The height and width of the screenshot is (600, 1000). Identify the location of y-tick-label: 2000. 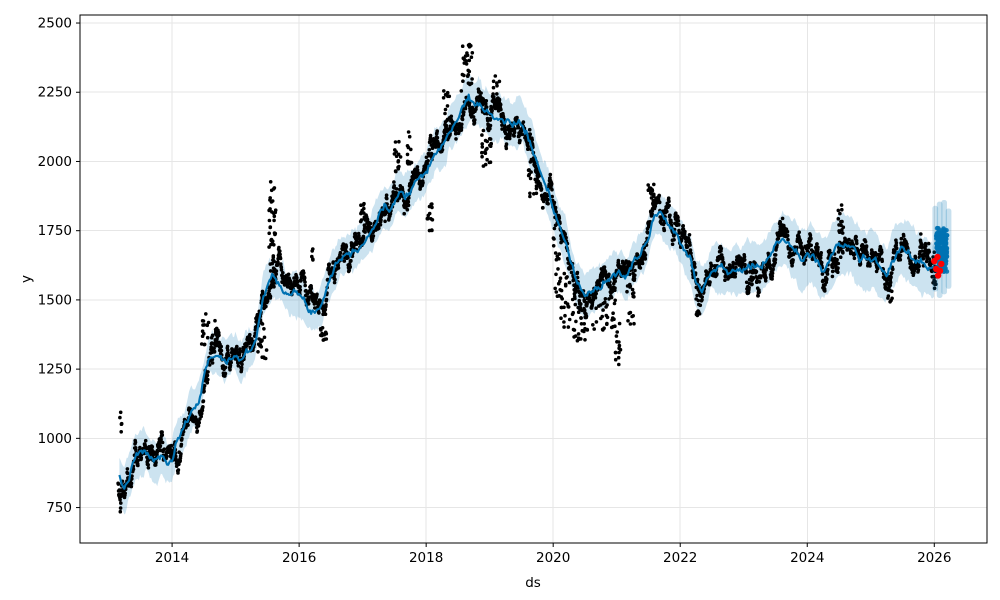
(55, 162).